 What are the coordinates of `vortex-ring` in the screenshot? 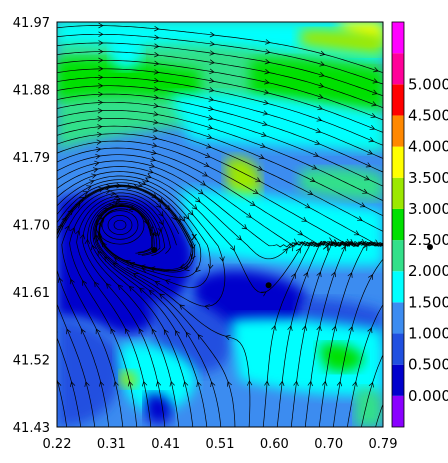 It's located at (120, 225).